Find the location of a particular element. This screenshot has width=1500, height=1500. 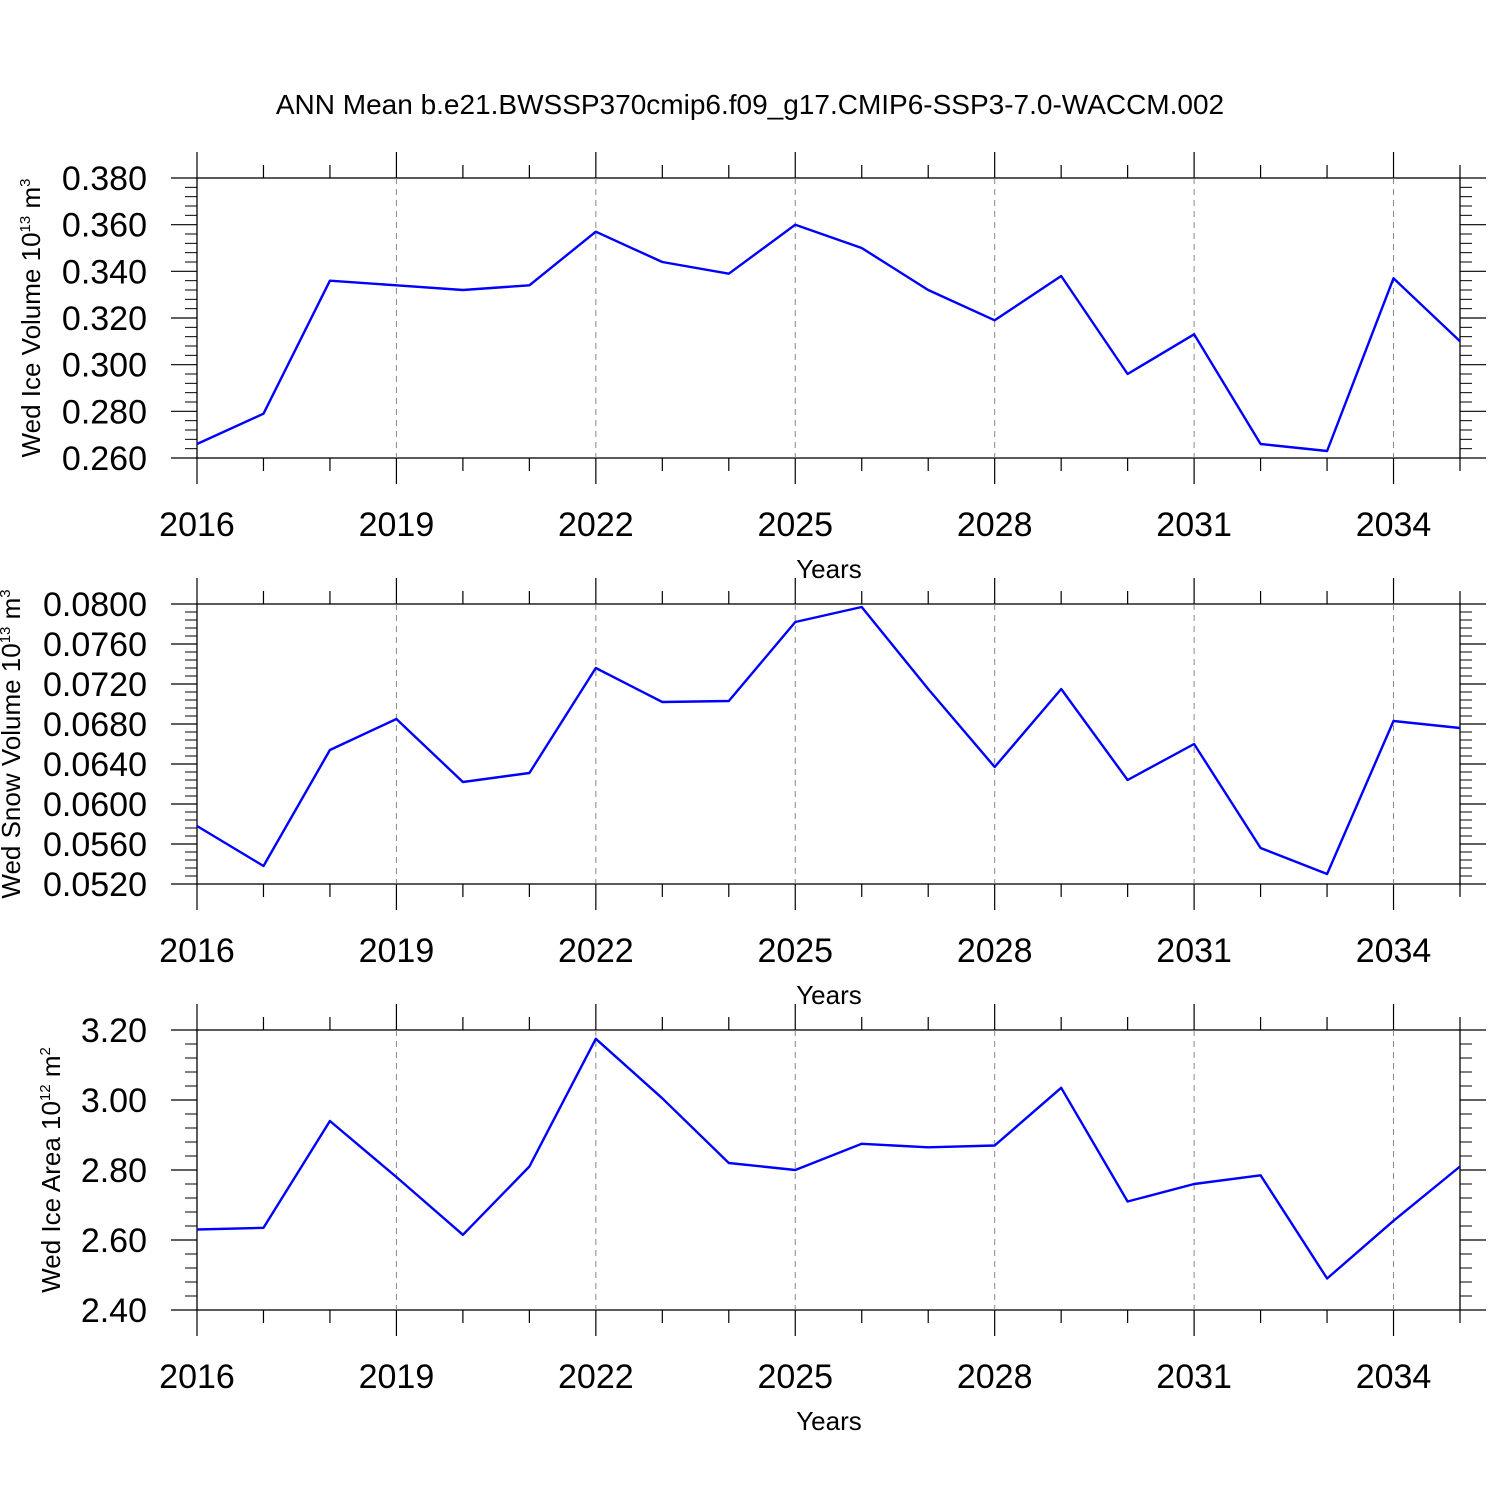

y-tick-label: 0.280 is located at coordinates (104, 412).